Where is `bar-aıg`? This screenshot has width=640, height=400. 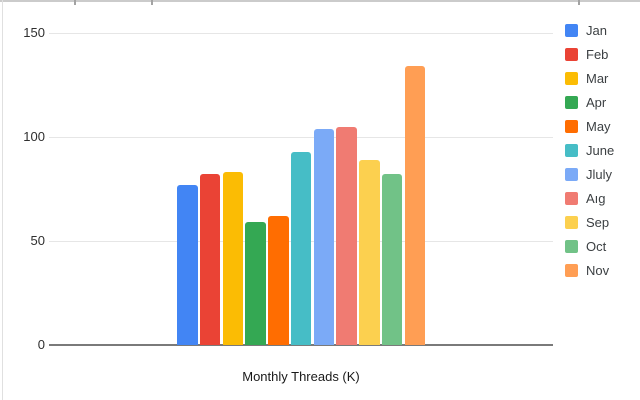 bar-aıg is located at coordinates (346, 235).